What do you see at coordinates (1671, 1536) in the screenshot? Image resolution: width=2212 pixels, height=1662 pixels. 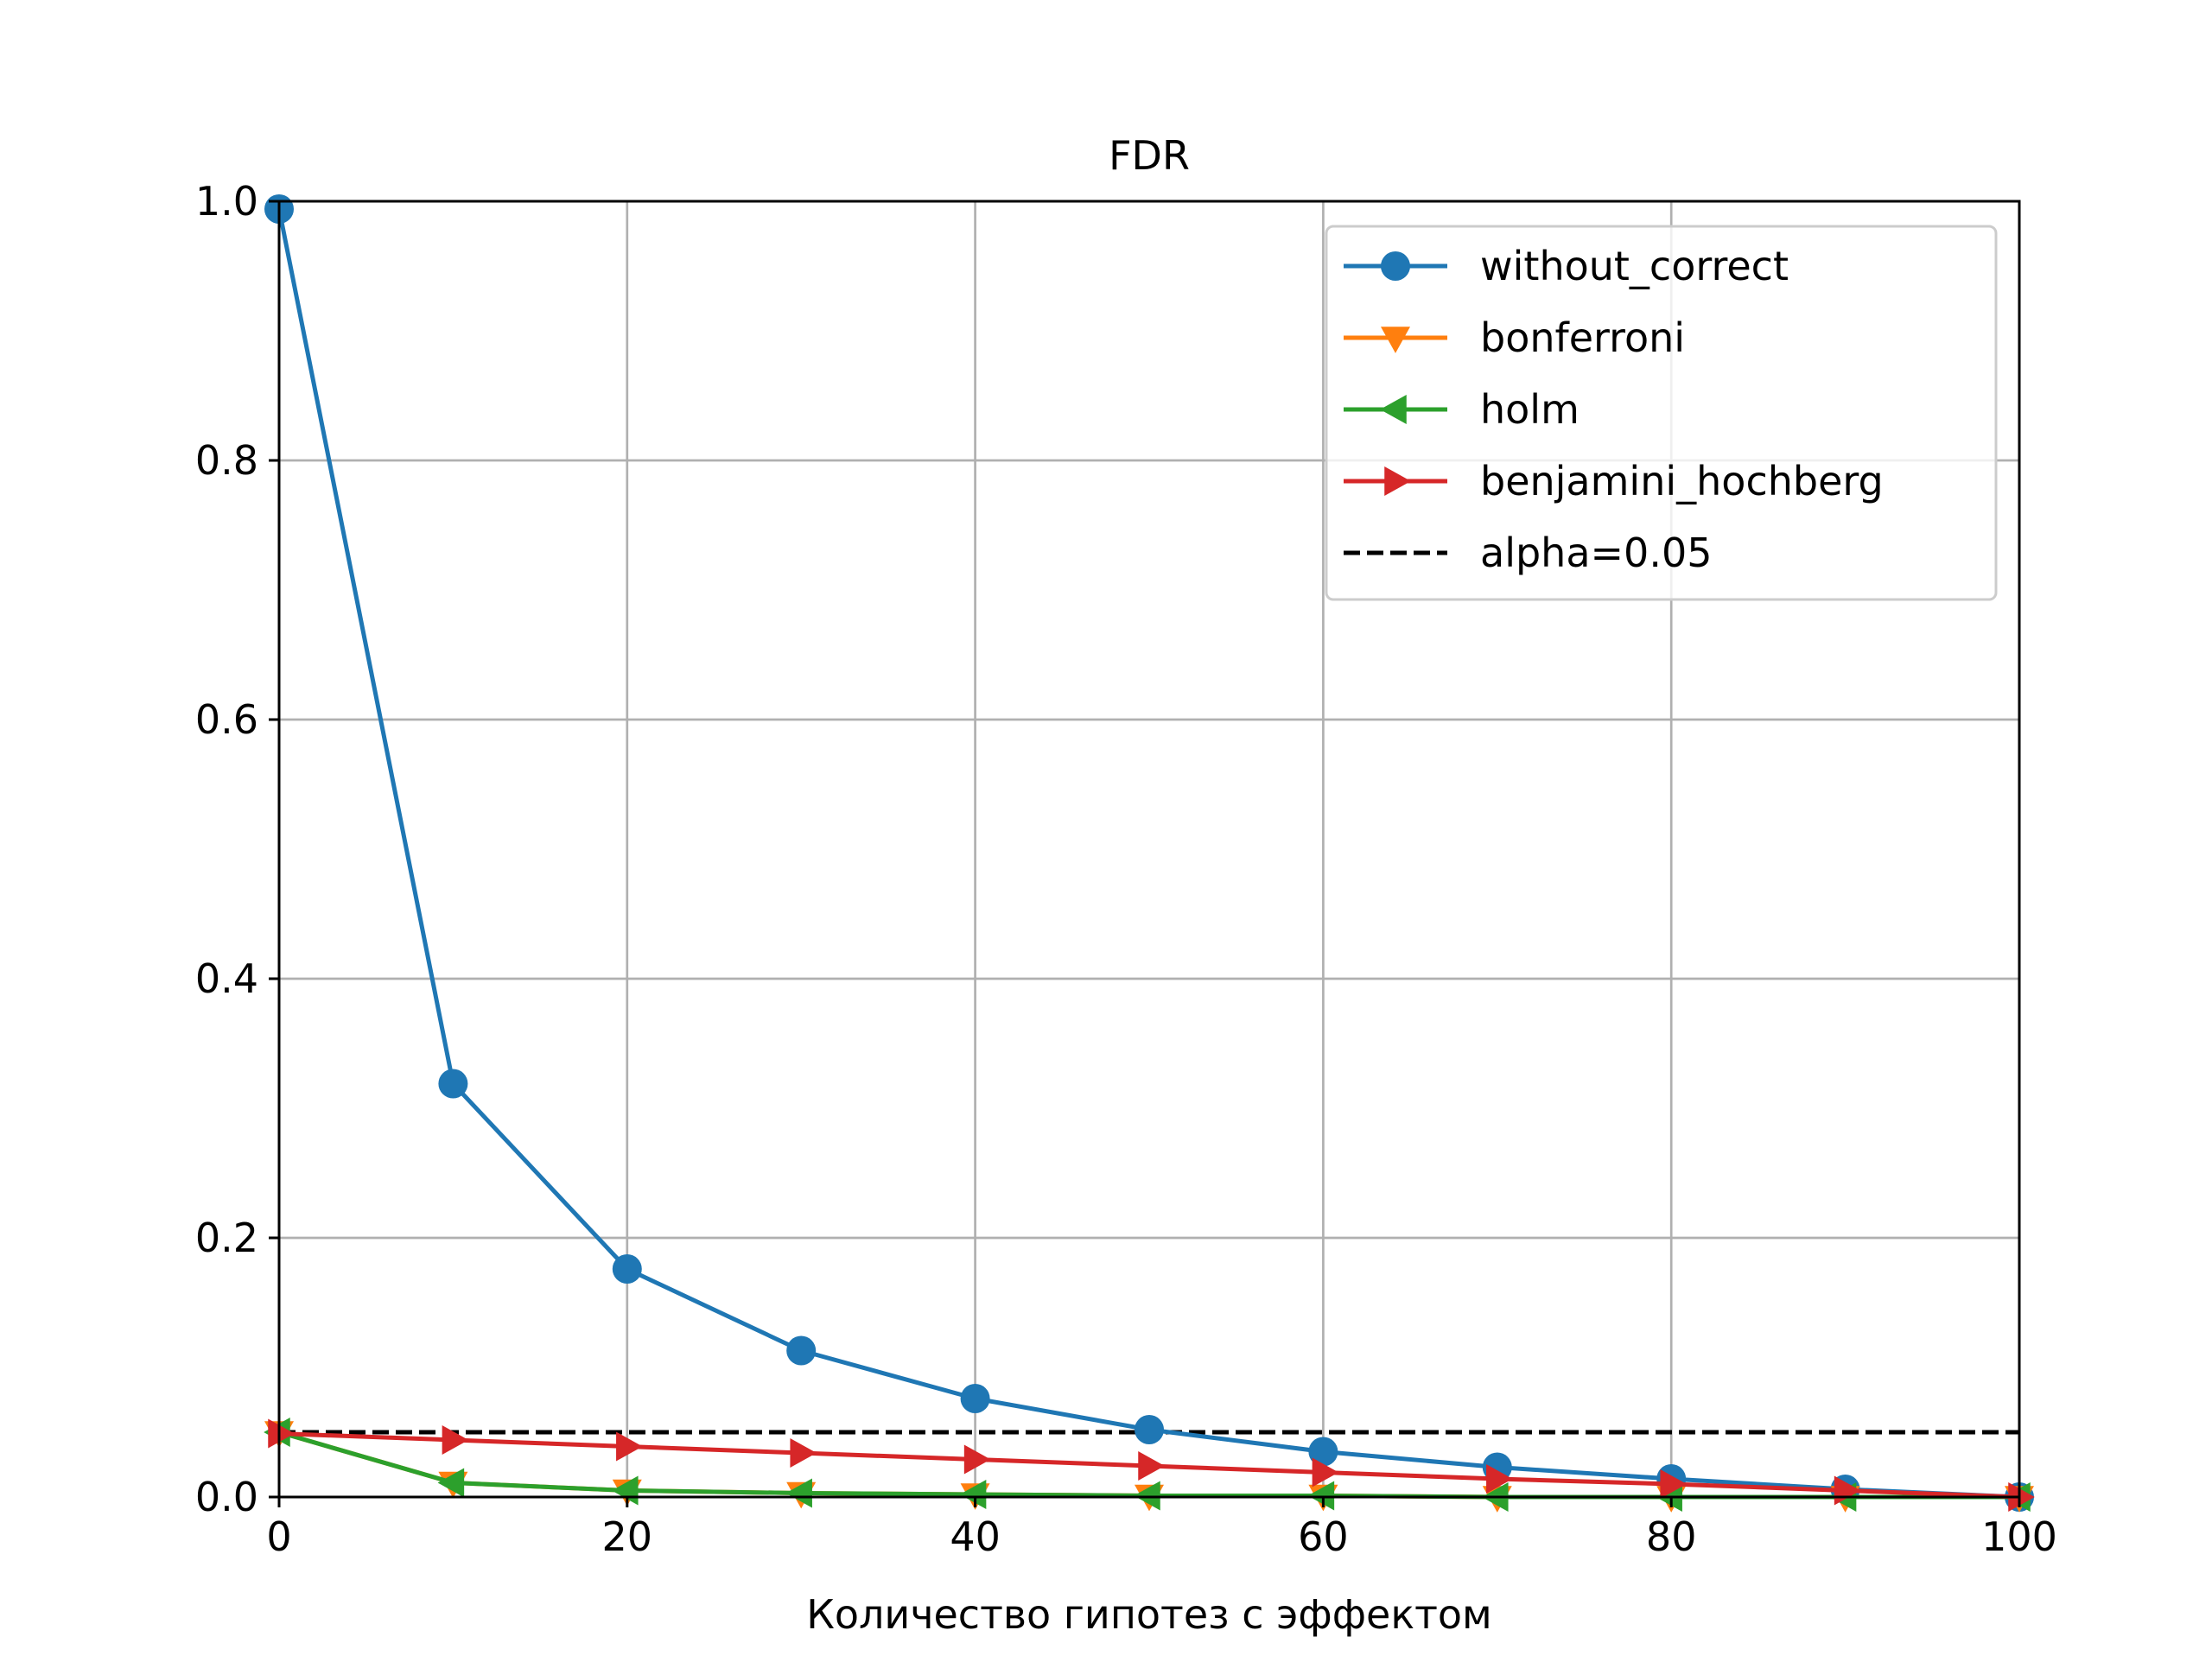 I see `x-tick-label: 80` at bounding box center [1671, 1536].